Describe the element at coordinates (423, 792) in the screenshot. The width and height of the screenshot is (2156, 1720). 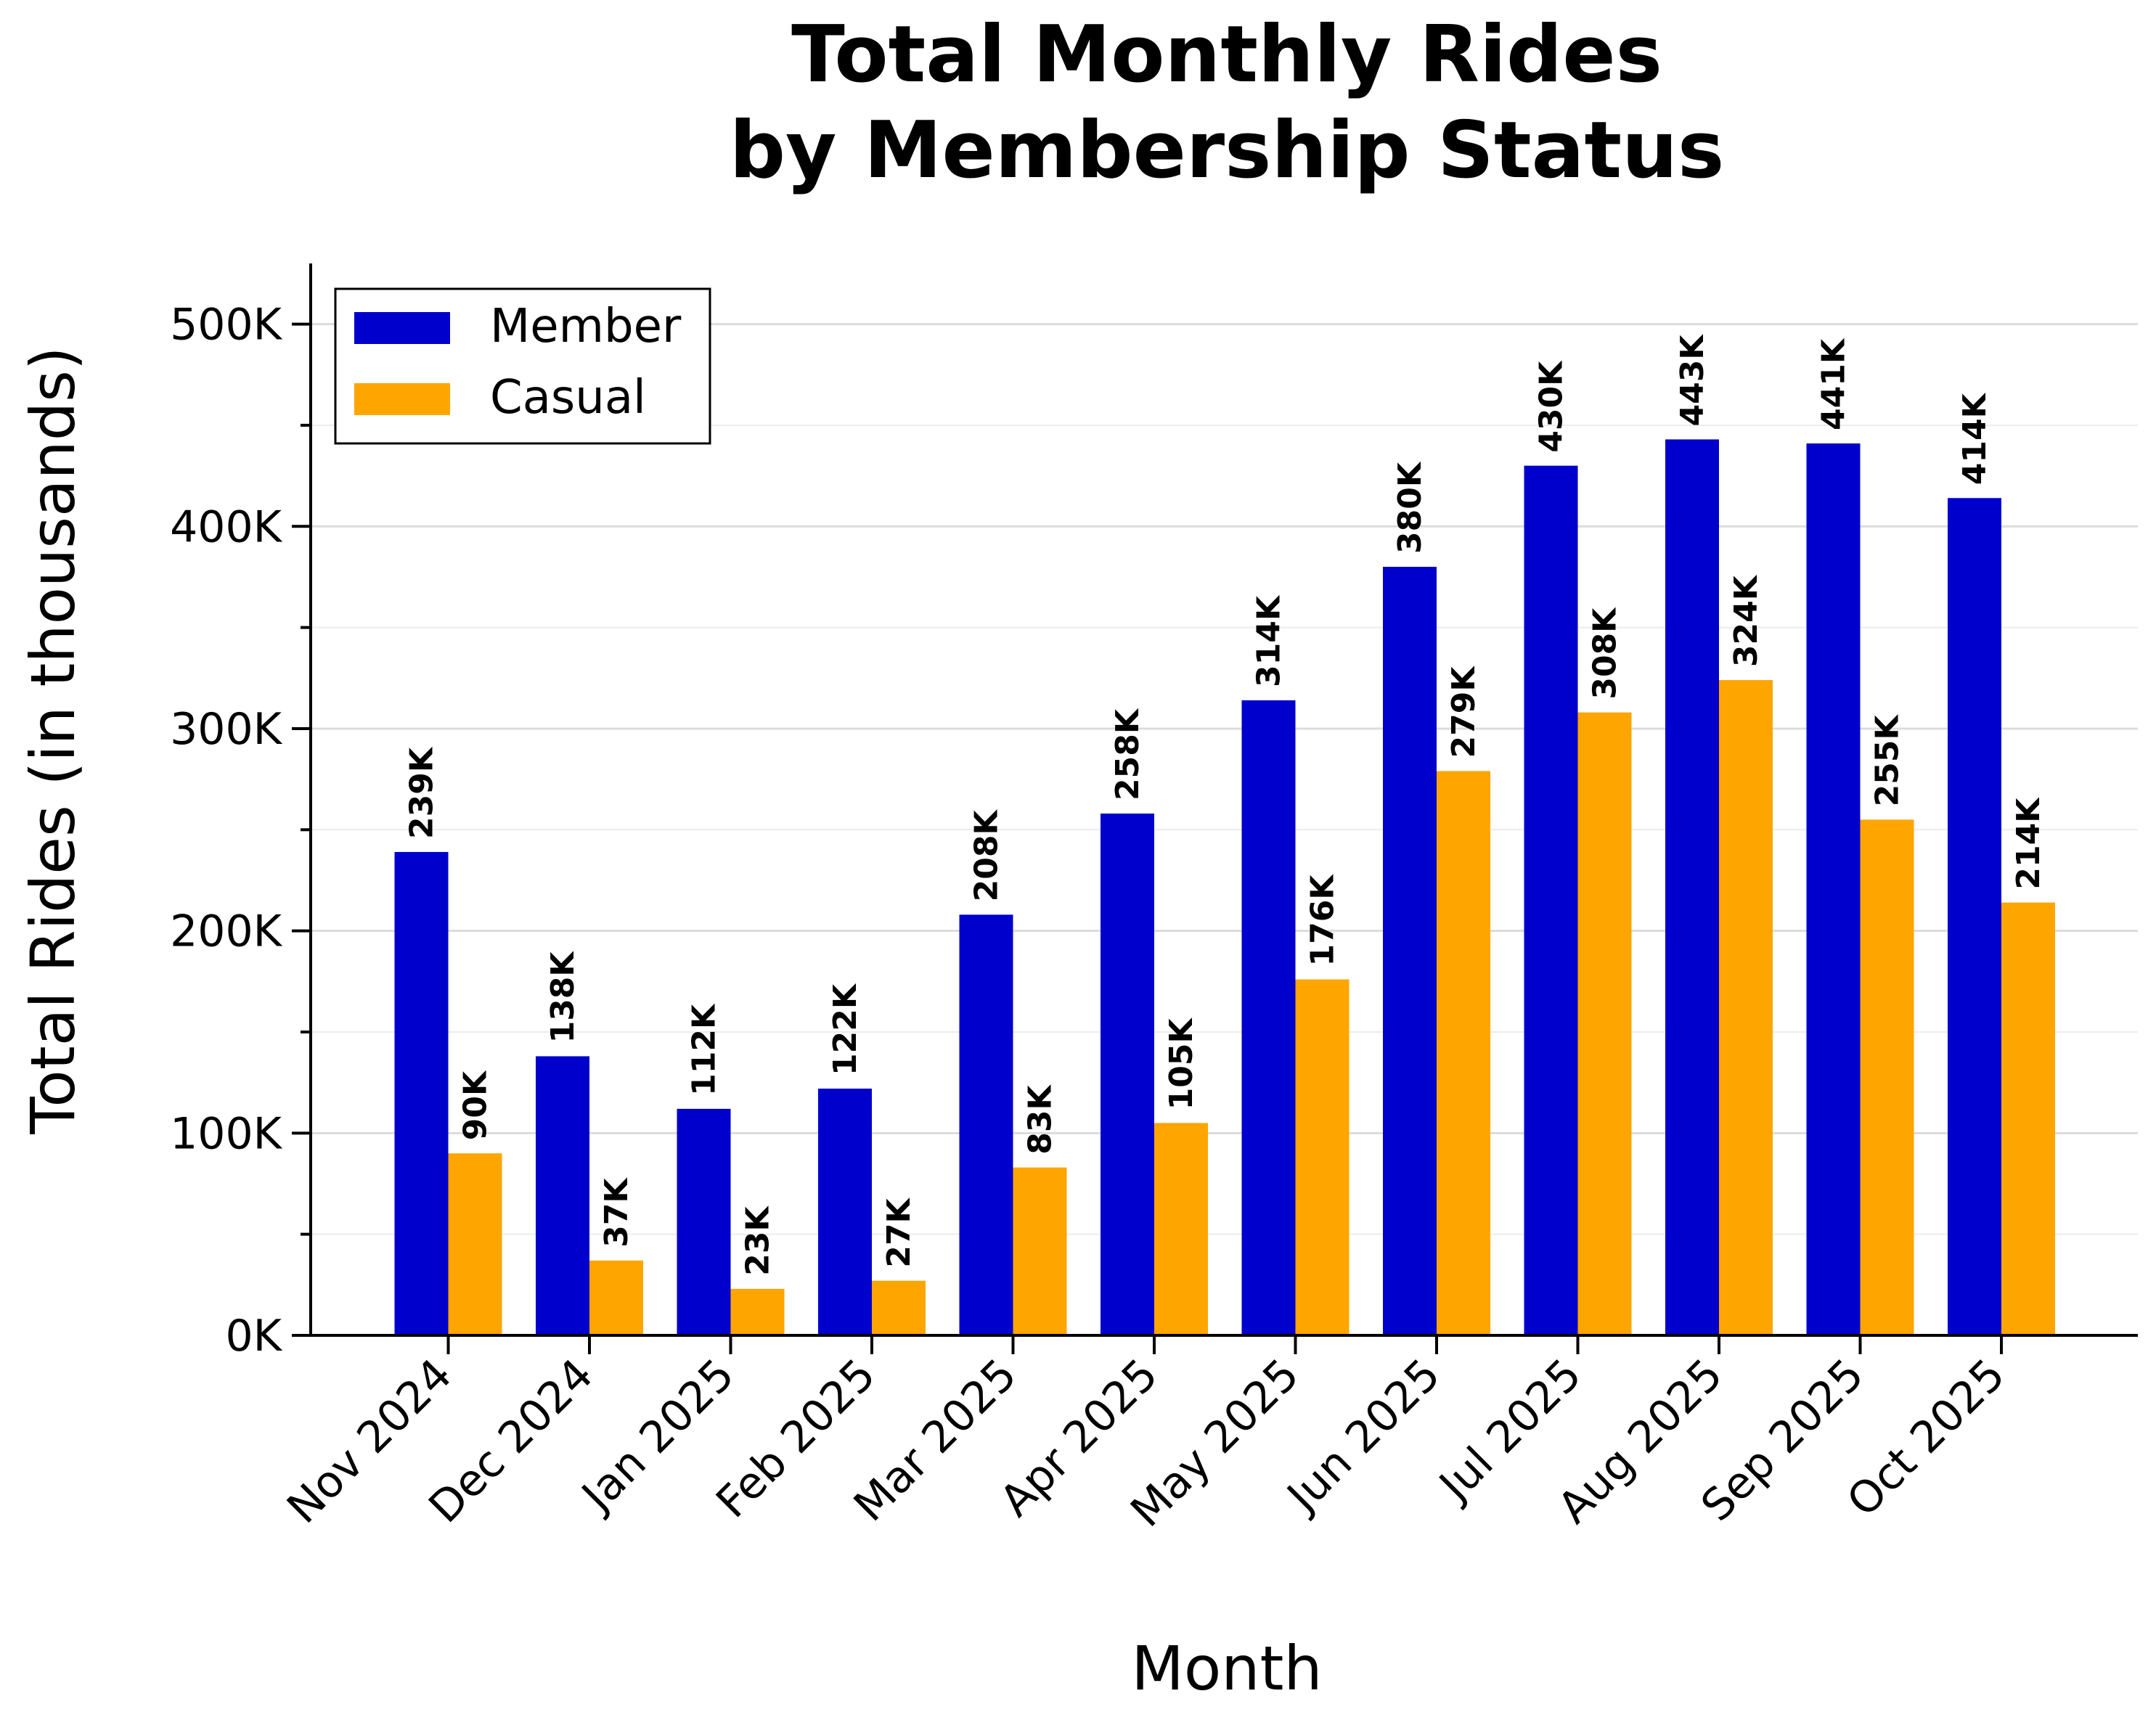
I see `data-label-member-0: 239K` at that location.